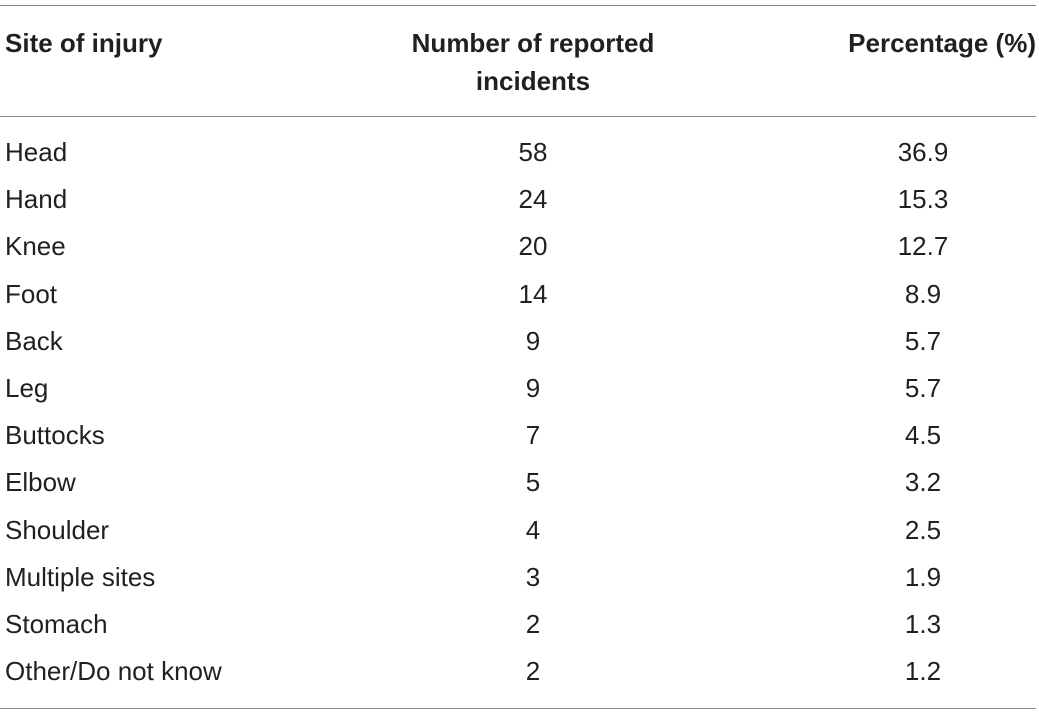 The width and height of the screenshot is (1039, 714). Describe the element at coordinates (80, 577) in the screenshot. I see `cell-site: Multiple sites` at that location.